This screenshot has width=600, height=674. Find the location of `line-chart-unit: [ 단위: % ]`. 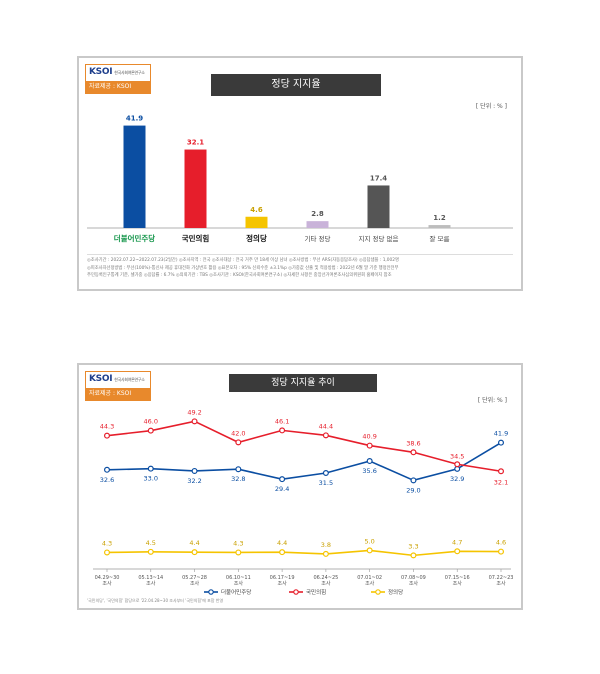

line-chart-unit: [ 단위: % ] is located at coordinates (492, 400).